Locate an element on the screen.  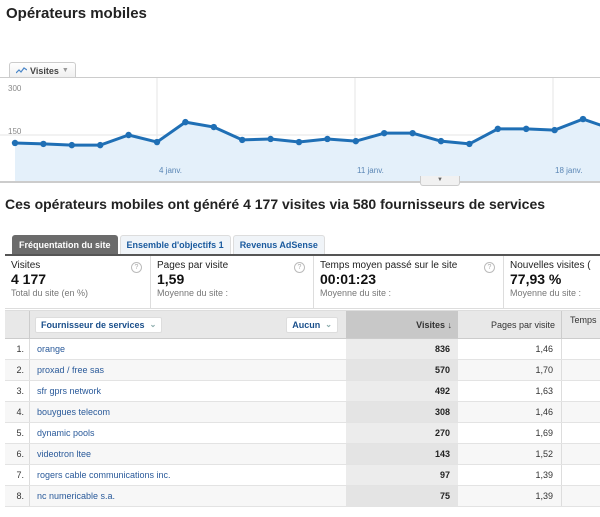
chevron-down-icon: ▼ is located at coordinates (65, 70).